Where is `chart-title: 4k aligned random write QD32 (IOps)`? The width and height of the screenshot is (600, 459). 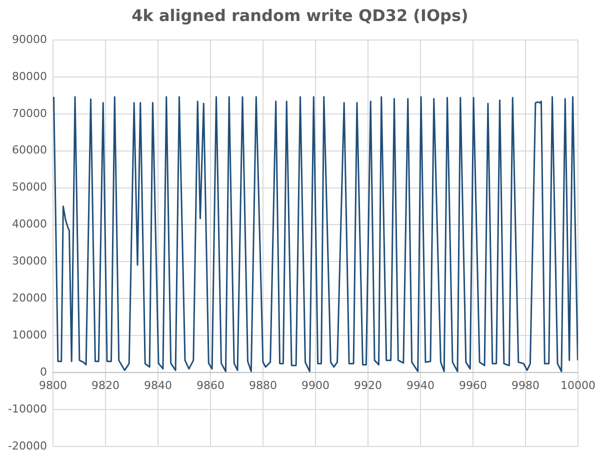
chart-title: 4k aligned random write QD32 (IOps) is located at coordinates (300, 15).